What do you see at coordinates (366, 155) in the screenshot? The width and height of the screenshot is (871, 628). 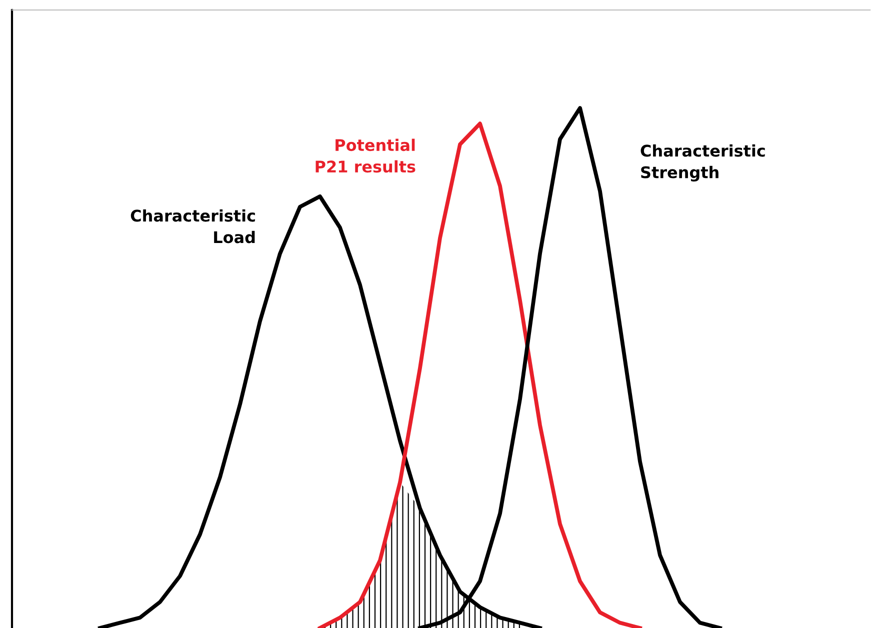 I see `text: Potential P21 results` at bounding box center [366, 155].